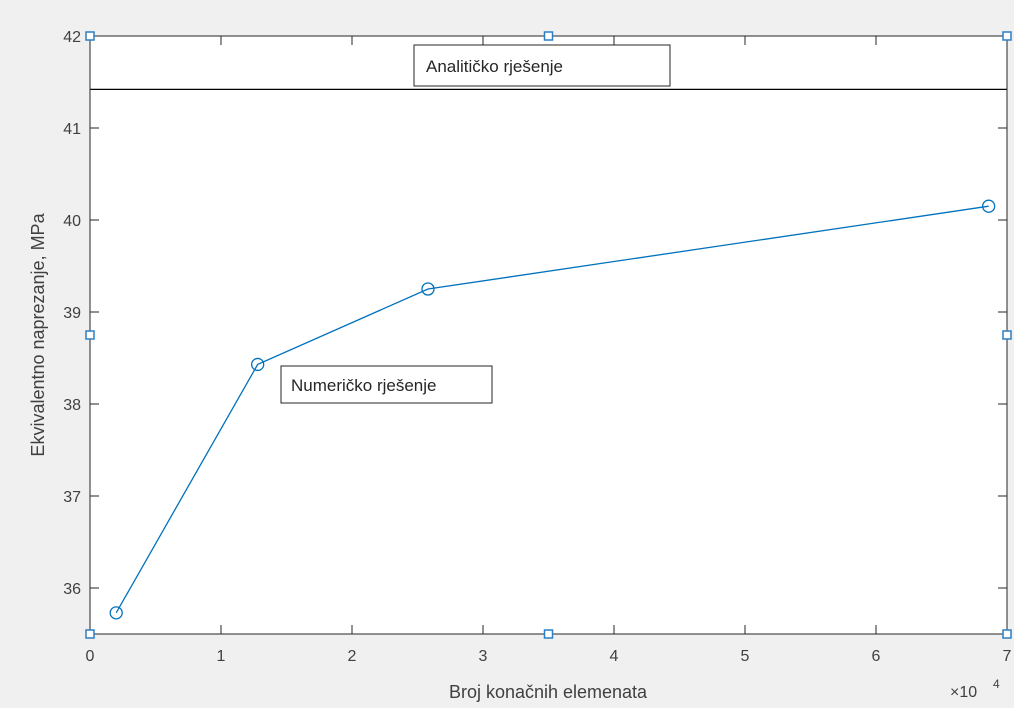 The height and width of the screenshot is (708, 1014). I want to click on annotation-analytical-box, so click(542, 65).